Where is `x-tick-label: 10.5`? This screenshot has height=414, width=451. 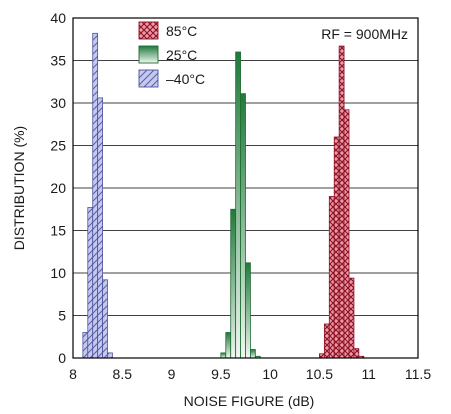
x-tick-label: 10.5 is located at coordinates (319, 374).